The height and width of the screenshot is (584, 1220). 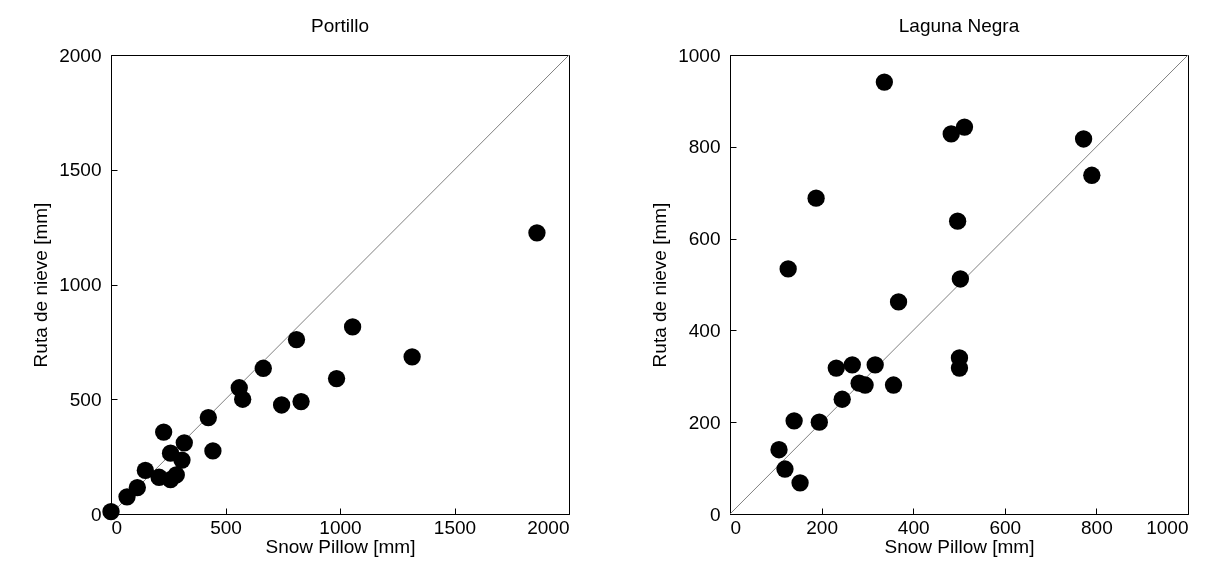 What do you see at coordinates (80, 55) in the screenshot?
I see `y-tick-label: 2000` at bounding box center [80, 55].